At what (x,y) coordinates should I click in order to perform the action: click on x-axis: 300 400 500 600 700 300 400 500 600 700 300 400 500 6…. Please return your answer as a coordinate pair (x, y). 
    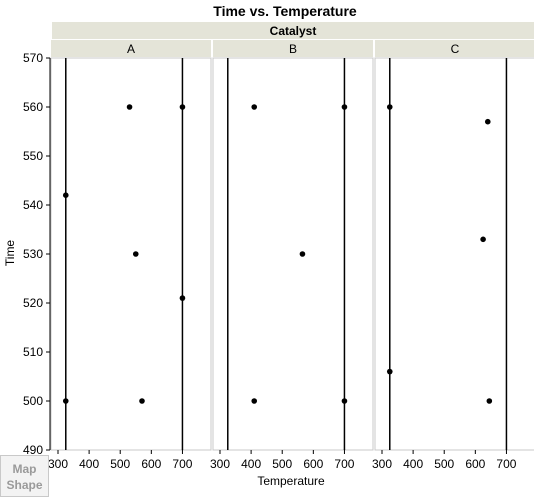
    Looking at the image, I should click on (282, 460).